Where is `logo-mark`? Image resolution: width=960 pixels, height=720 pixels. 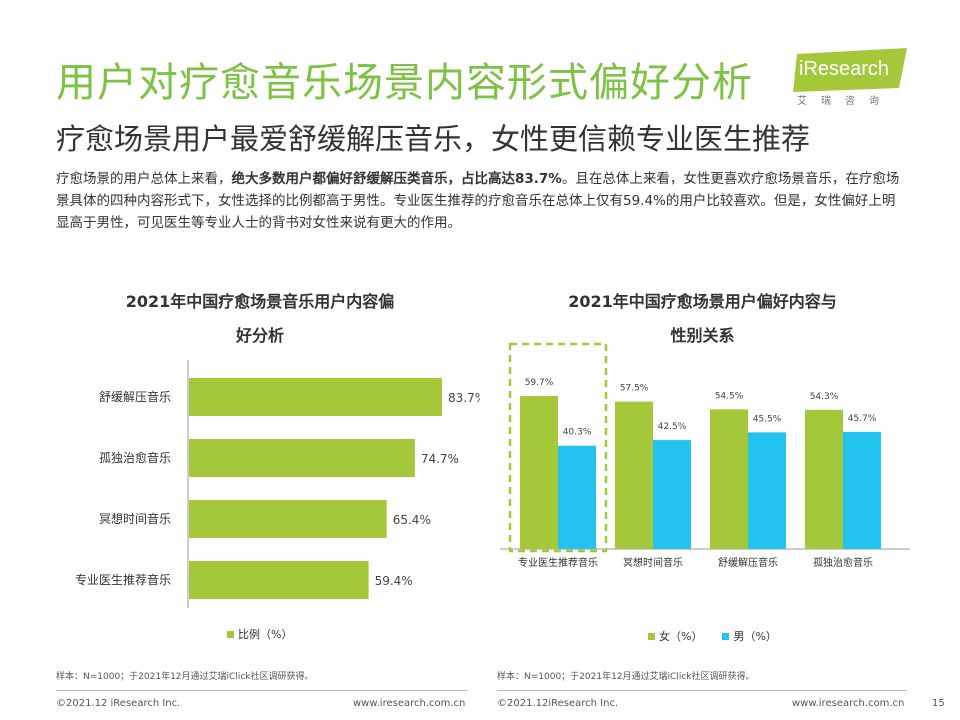 logo-mark is located at coordinates (850, 70).